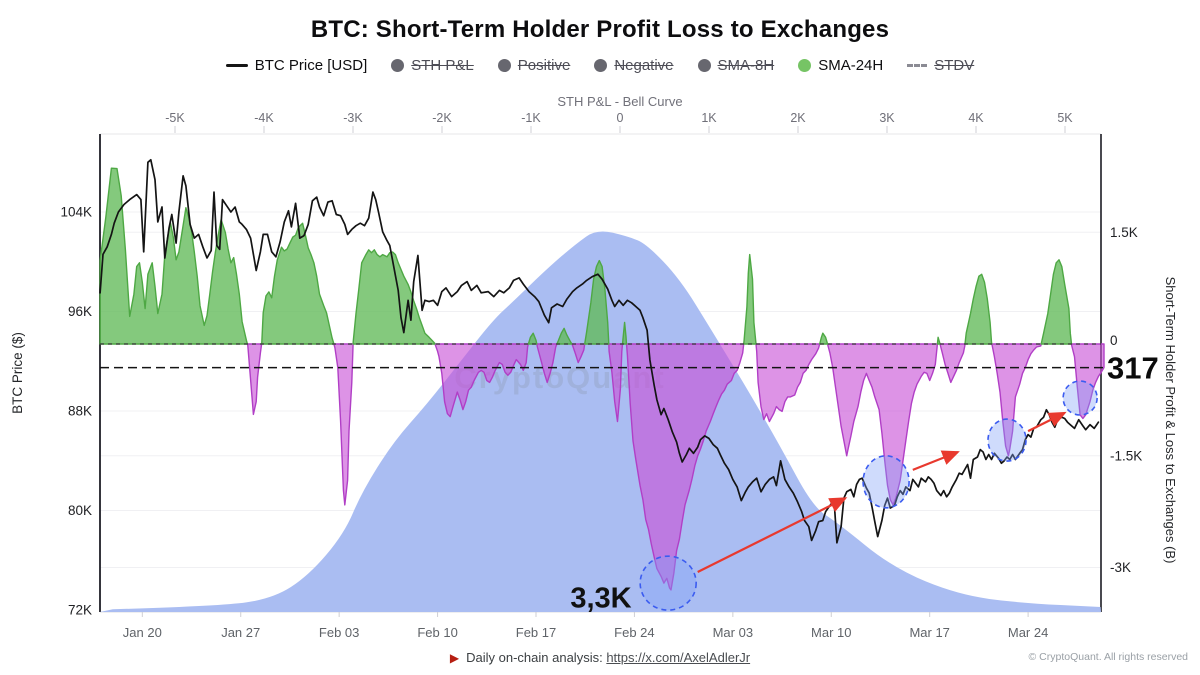  Describe the element at coordinates (917, 65) in the screenshot. I see `dash-marker-icon` at that location.